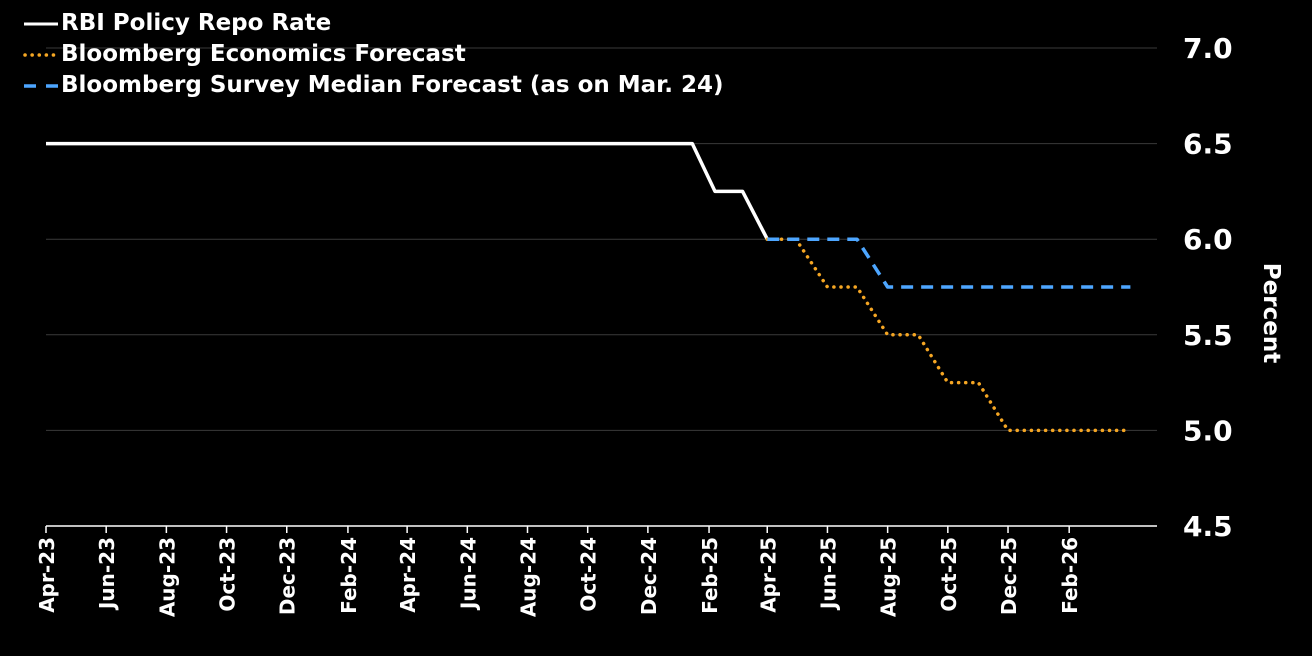 This screenshot has width=1312, height=656. I want to click on legend-swatch-solid, so click(41, 23).